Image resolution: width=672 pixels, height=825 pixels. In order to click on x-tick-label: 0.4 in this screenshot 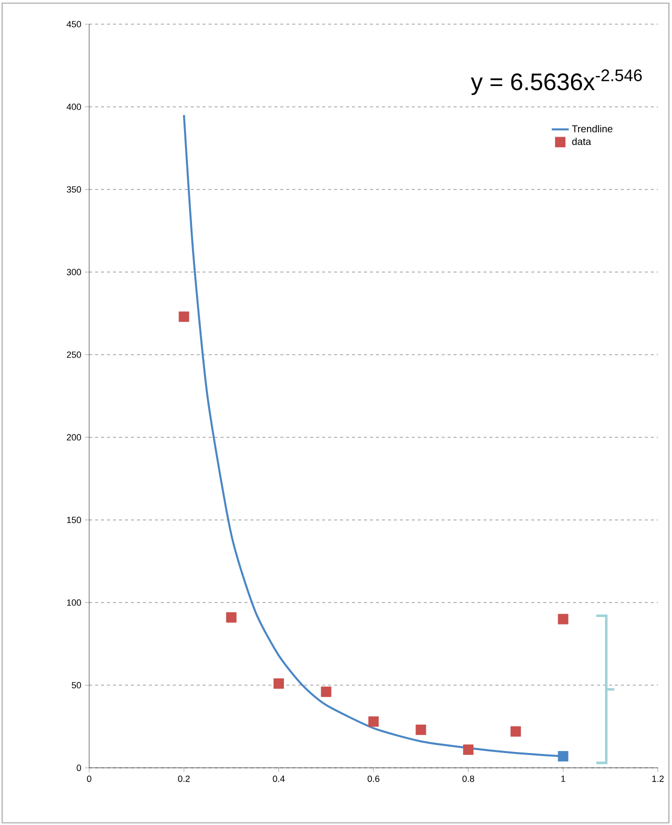, I will do `click(278, 779)`.